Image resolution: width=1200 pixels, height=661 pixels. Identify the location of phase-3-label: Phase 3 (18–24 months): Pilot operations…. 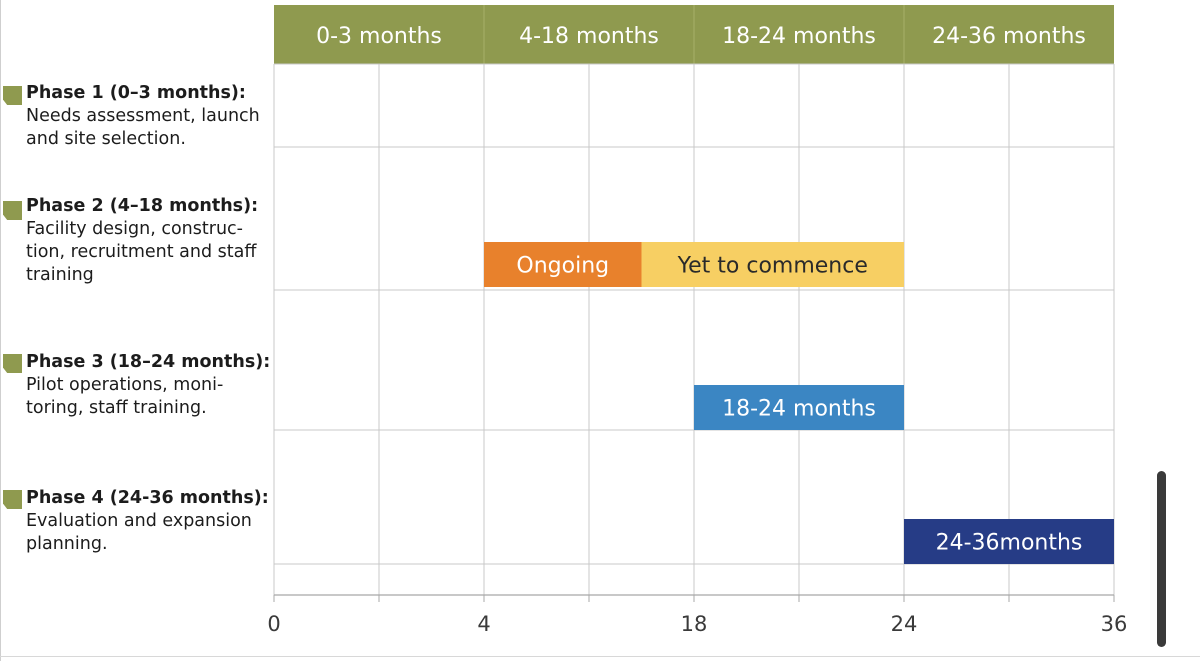
(148, 385).